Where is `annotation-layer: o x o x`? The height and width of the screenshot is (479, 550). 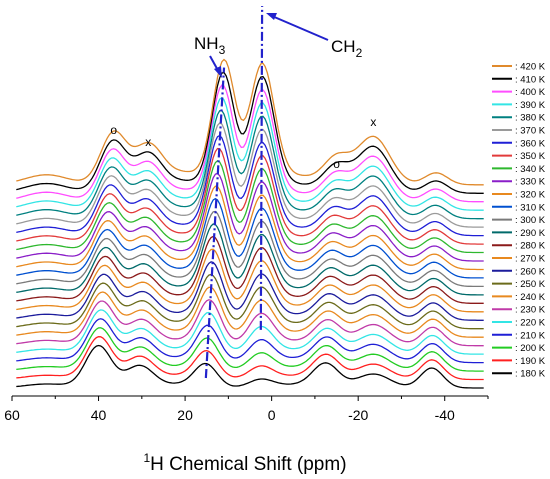 annotation-layer: o x o x is located at coordinates (243, 143).